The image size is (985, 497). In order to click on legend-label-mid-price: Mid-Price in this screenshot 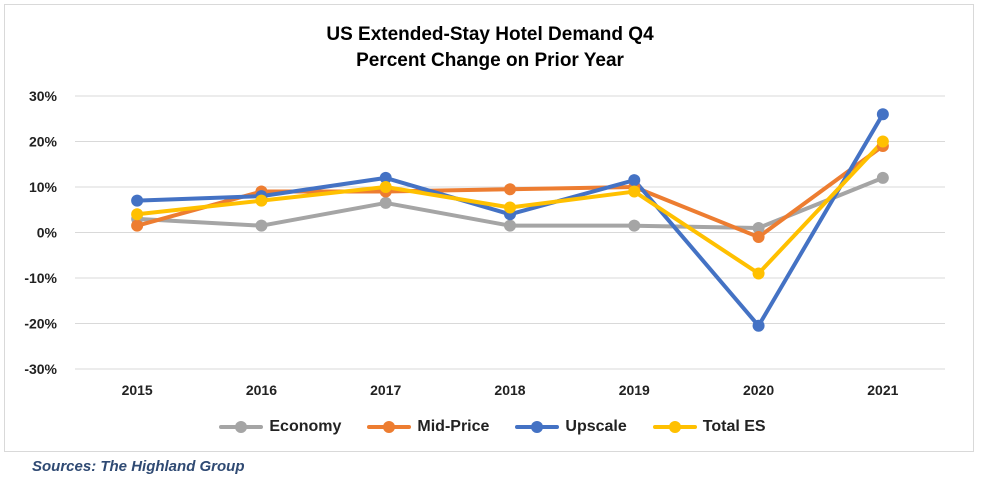, I will do `click(453, 426)`.